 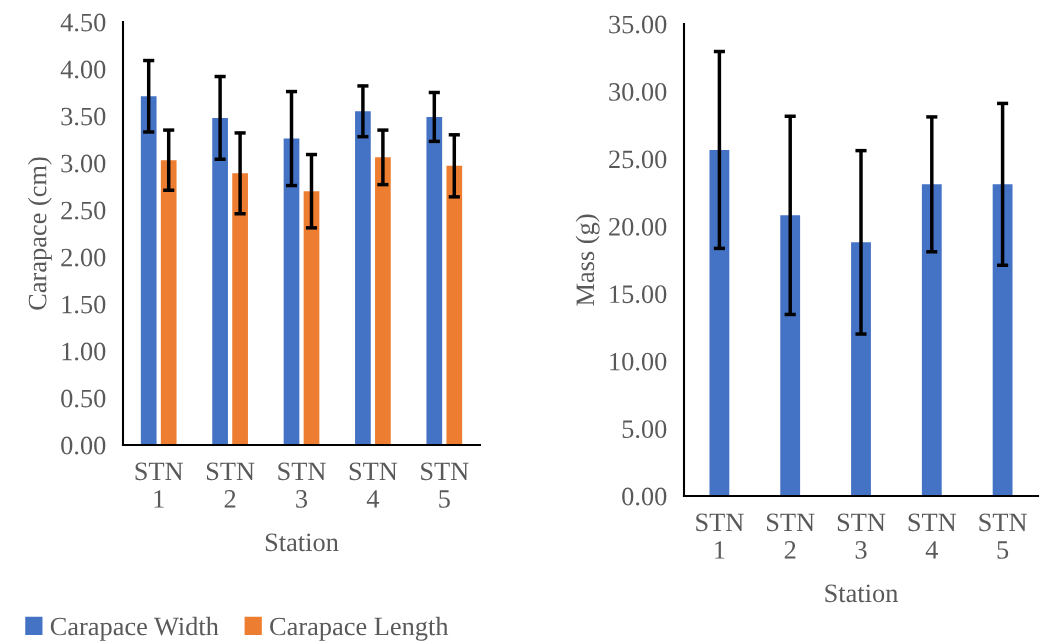 I want to click on y-axis-title: Mass (g), so click(x=587, y=260).